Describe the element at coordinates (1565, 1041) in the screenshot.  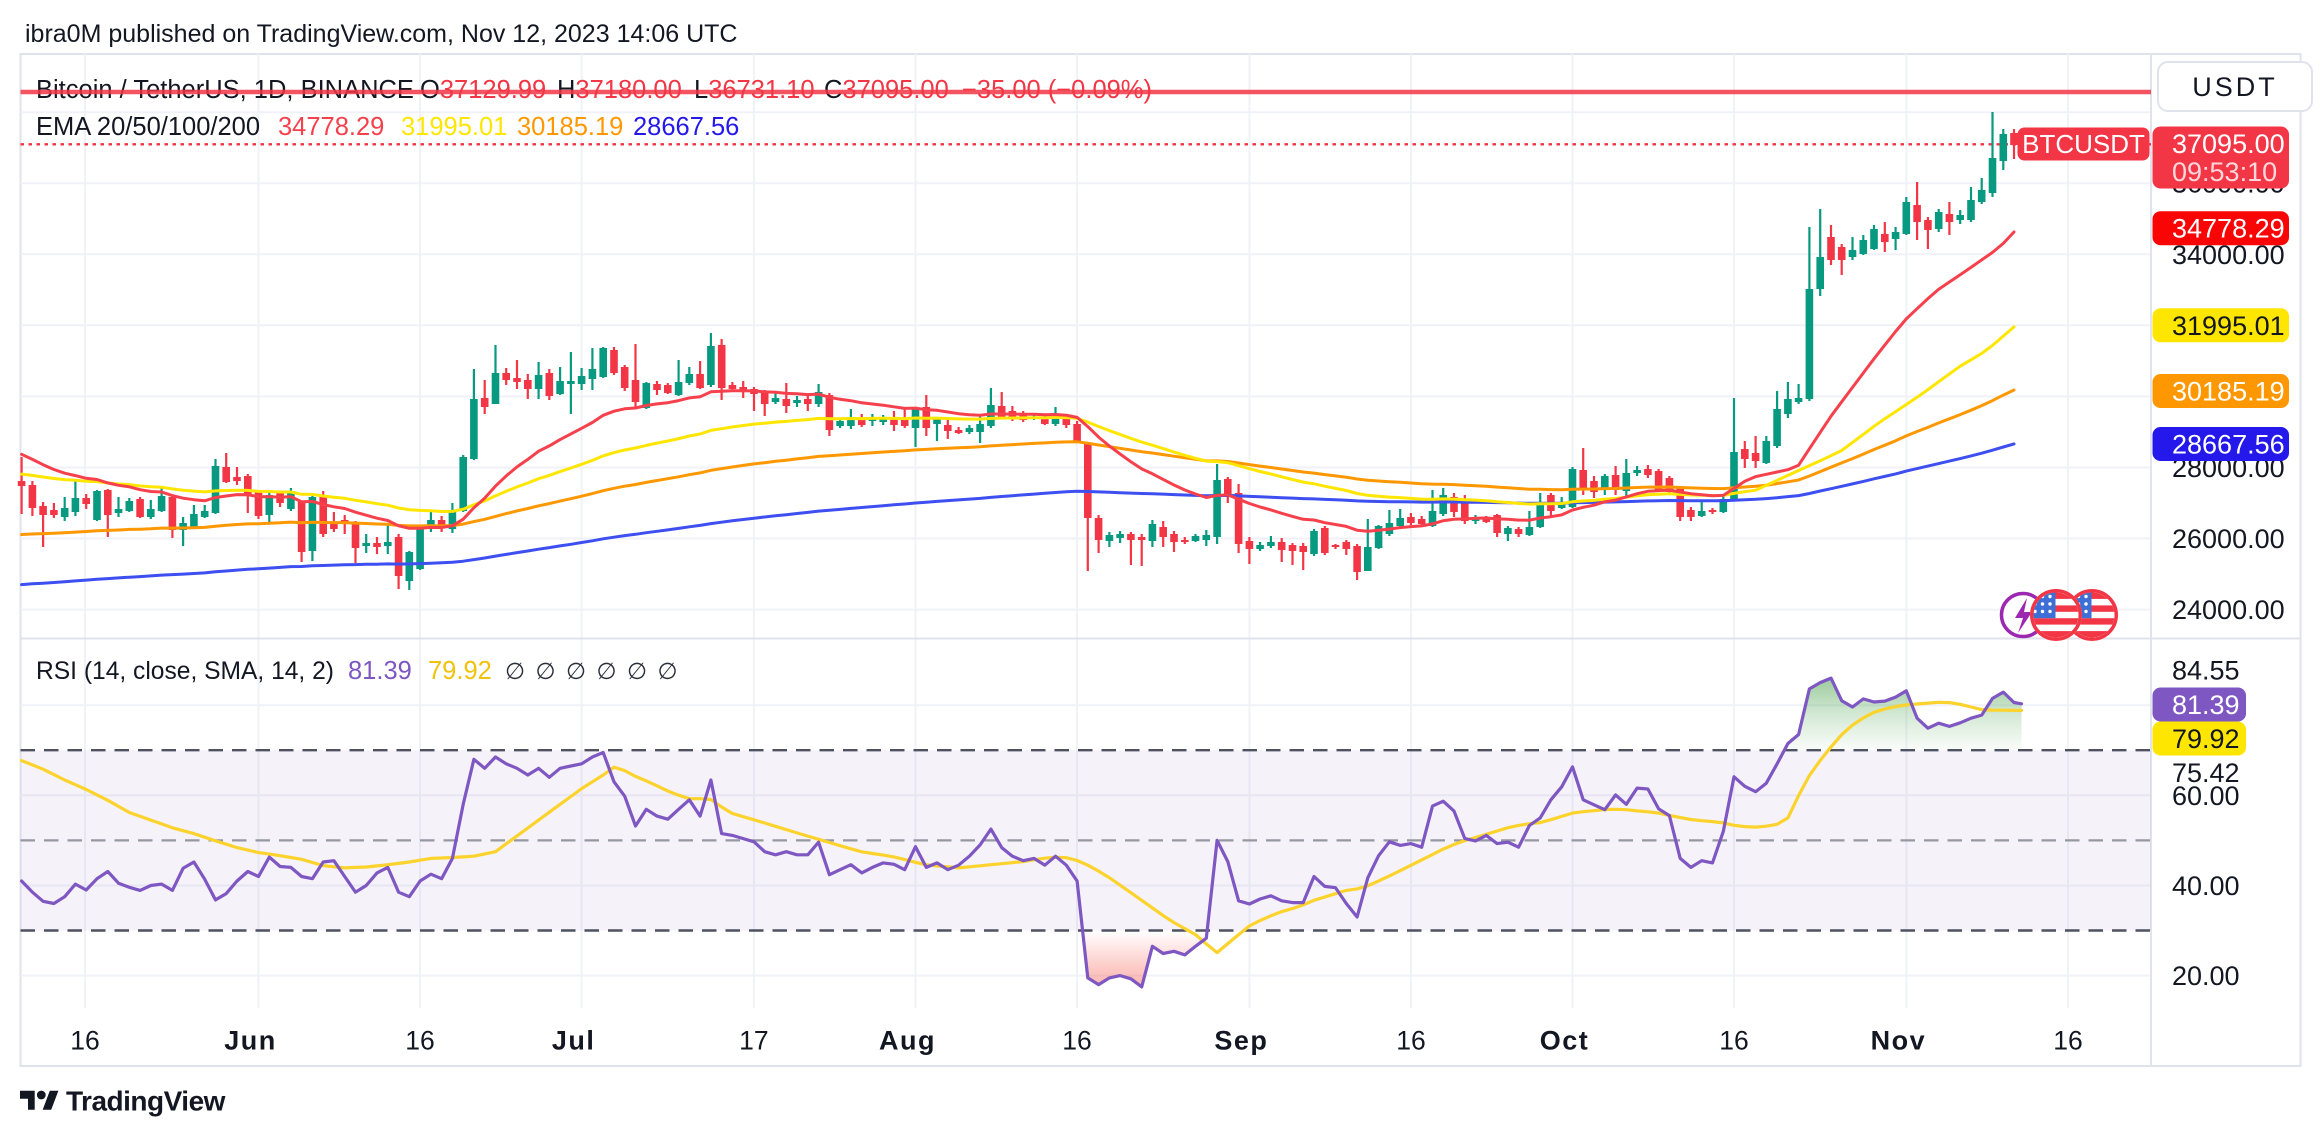
I see `svg-text: Oct` at that location.